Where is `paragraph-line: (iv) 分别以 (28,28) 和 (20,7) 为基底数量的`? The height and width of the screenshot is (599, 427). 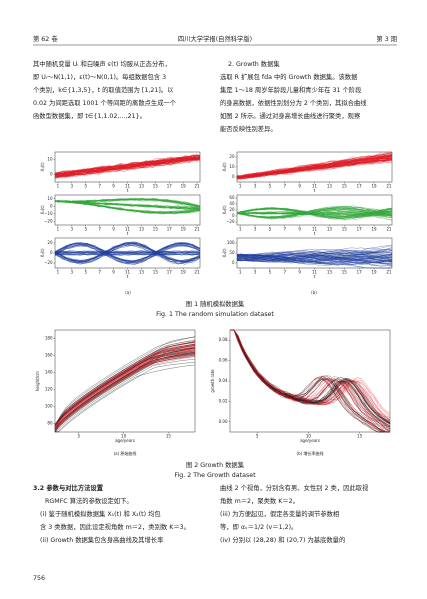 paragraph-line: (iv) 分别以 (28,28) 和 (20,7) 为基底数量的 is located at coordinates (282, 539).